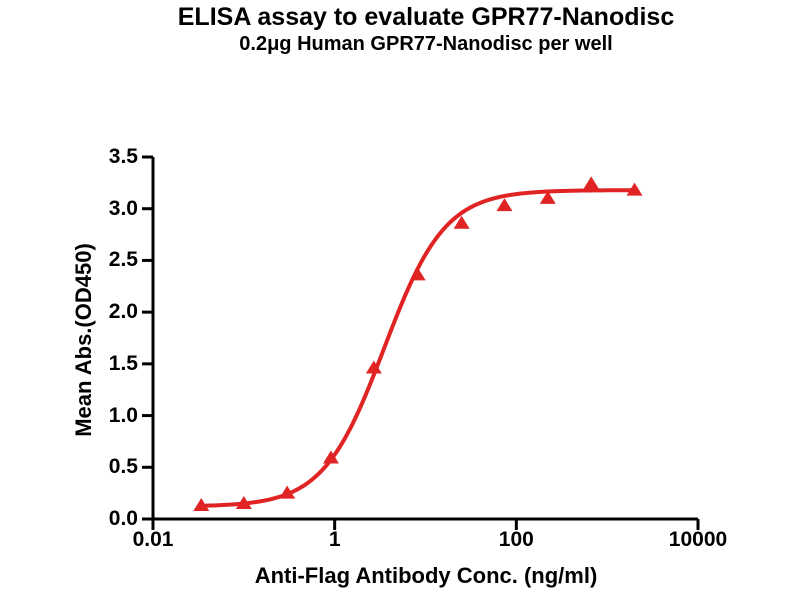  I want to click on y-tick-label: 3.5, so click(123, 156).